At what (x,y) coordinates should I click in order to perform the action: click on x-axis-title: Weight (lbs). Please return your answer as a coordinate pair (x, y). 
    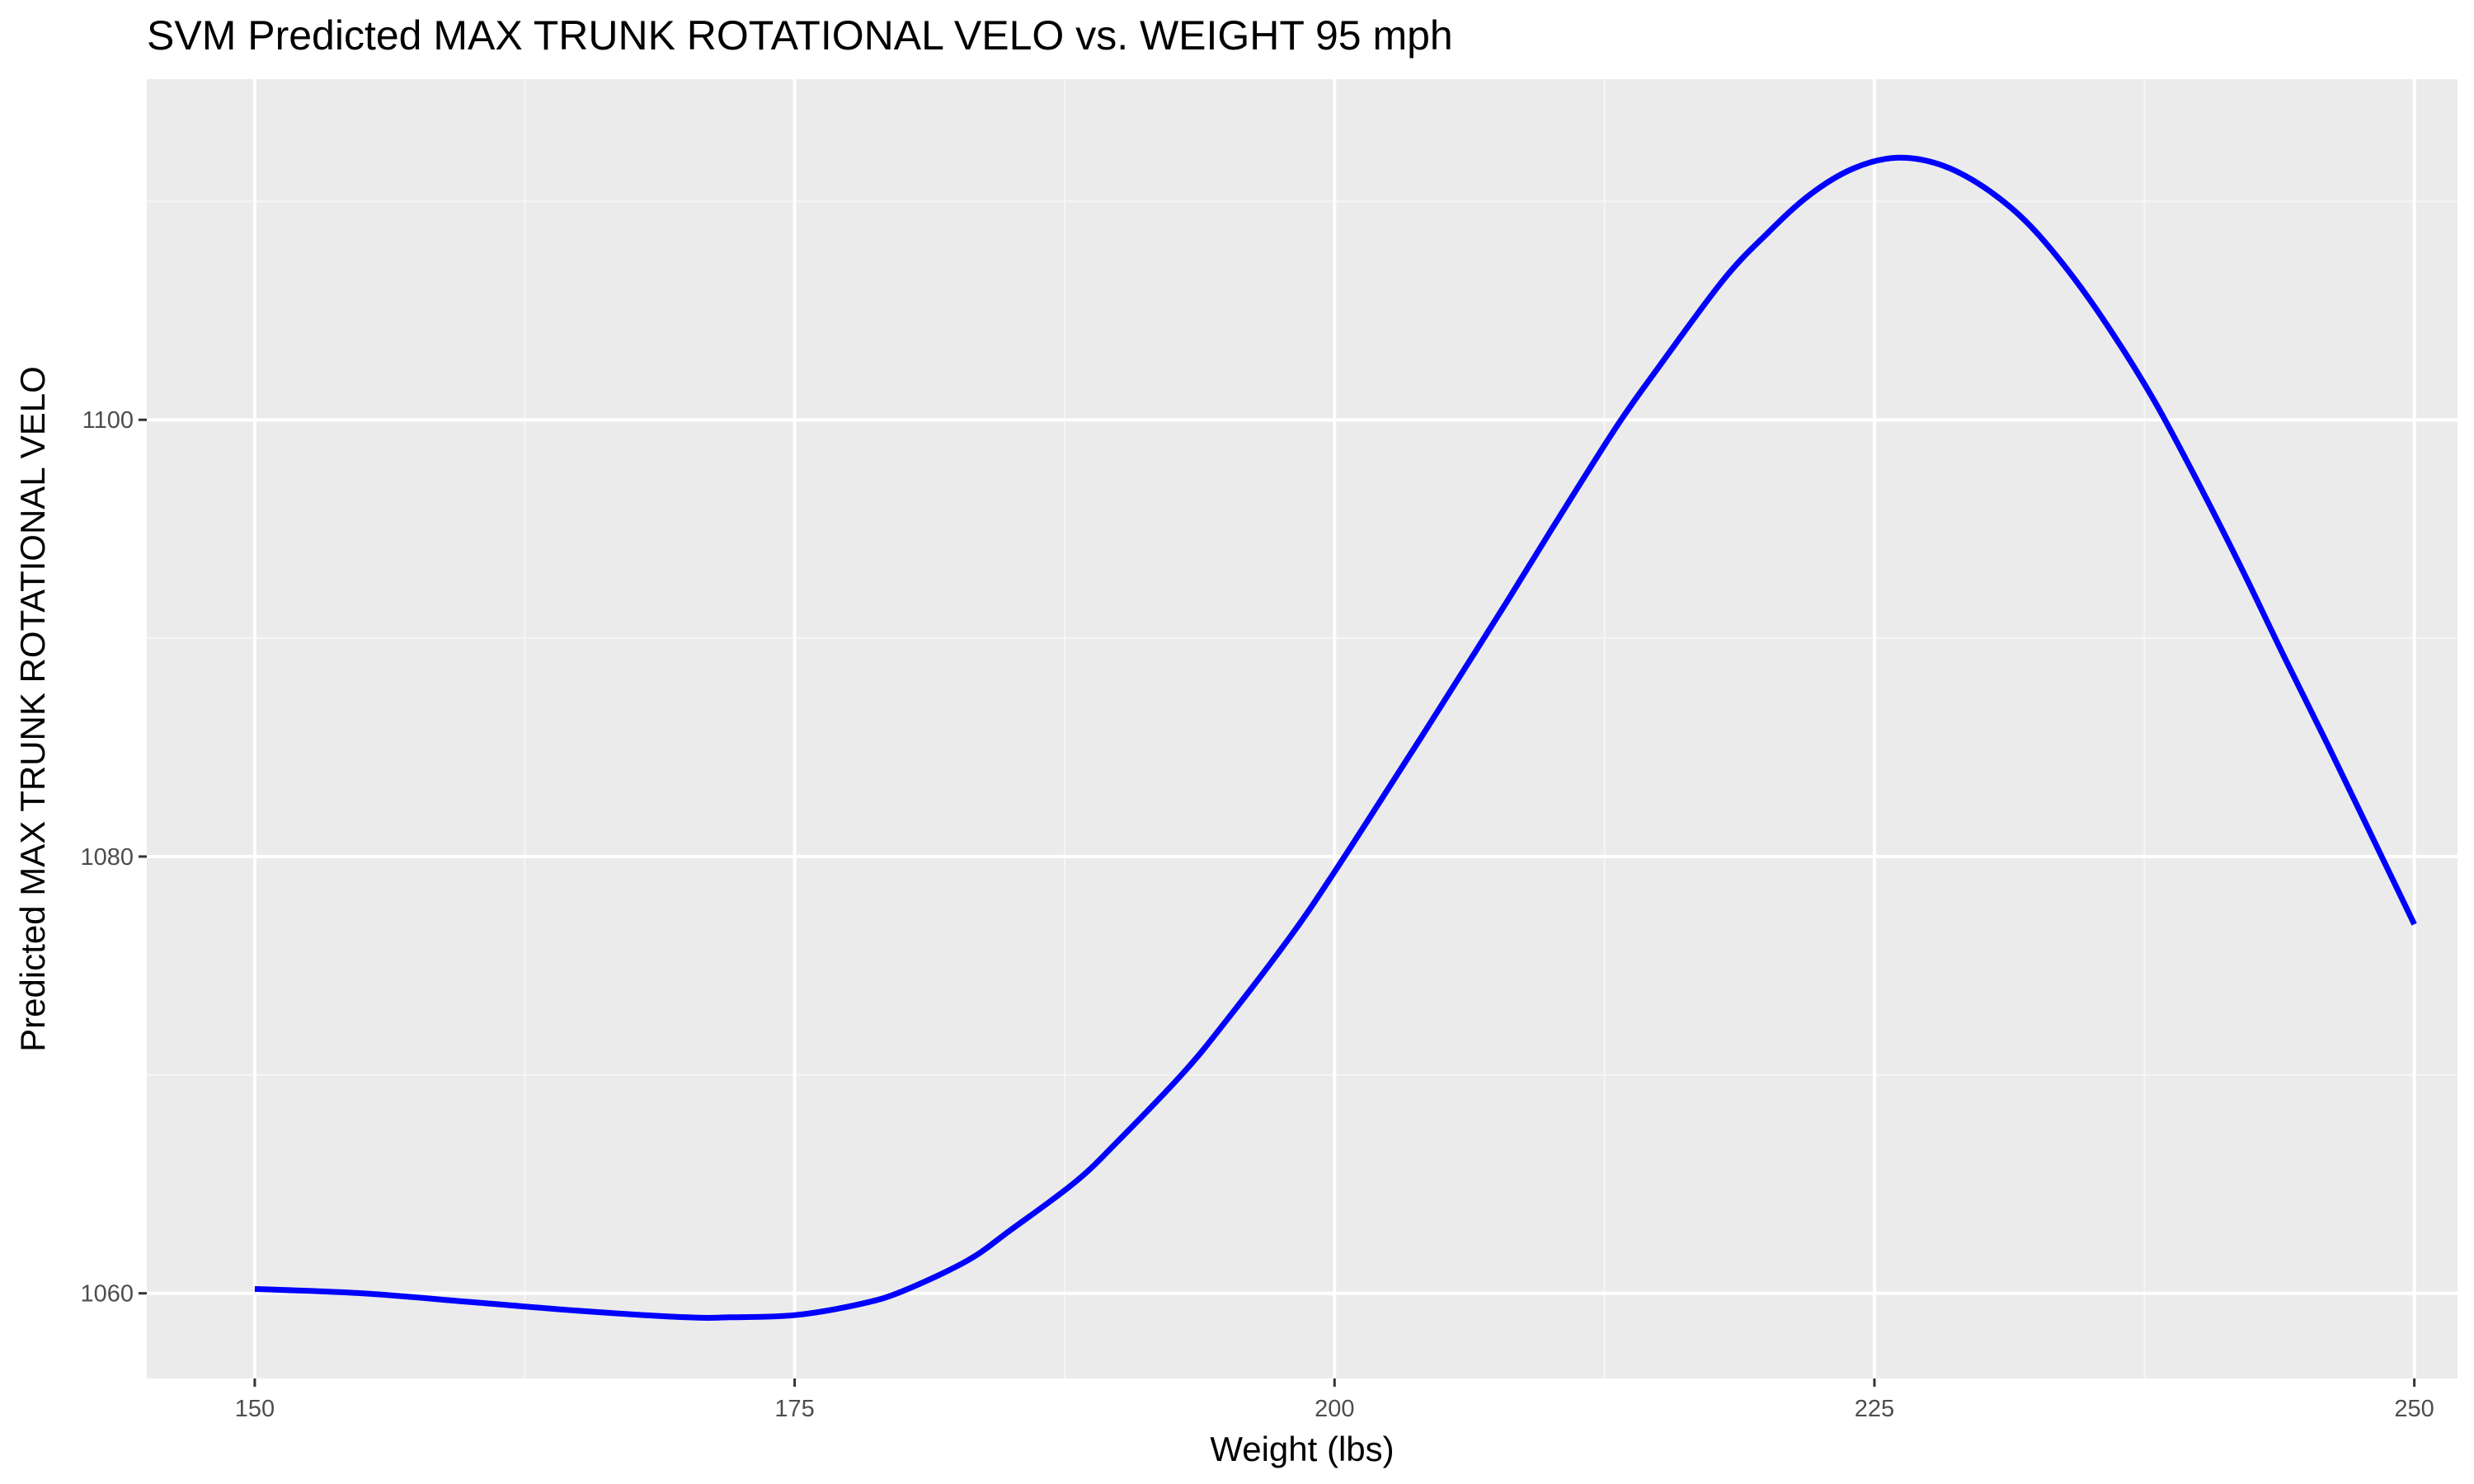
    Looking at the image, I should click on (1302, 1449).